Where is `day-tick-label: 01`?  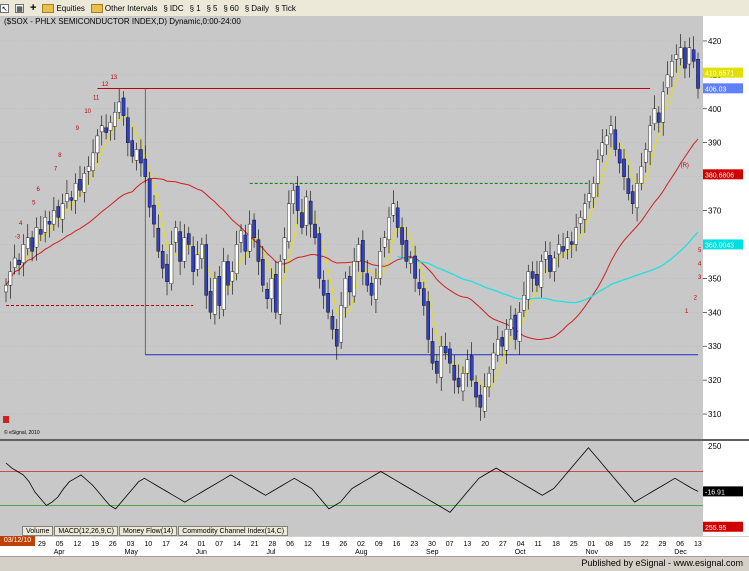 day-tick-label: 01 is located at coordinates (592, 544).